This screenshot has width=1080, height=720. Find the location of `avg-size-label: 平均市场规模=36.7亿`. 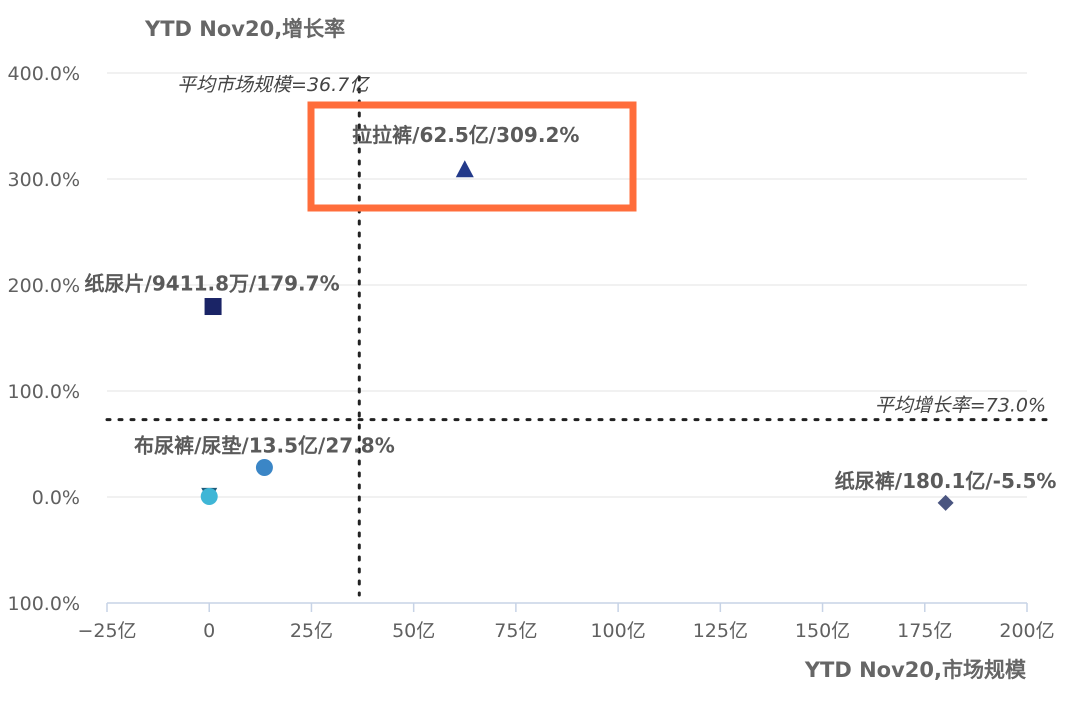

avg-size-label: 平均市场规模=36.7亿 is located at coordinates (273, 85).